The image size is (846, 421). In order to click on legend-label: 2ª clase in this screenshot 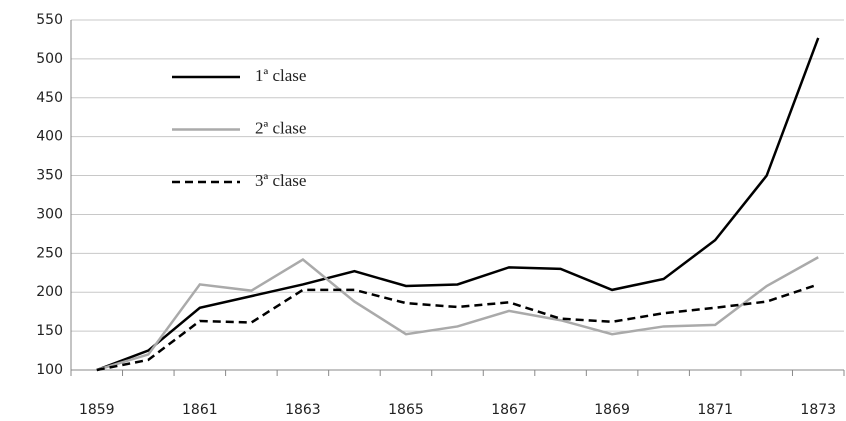, I will do `click(280, 127)`.